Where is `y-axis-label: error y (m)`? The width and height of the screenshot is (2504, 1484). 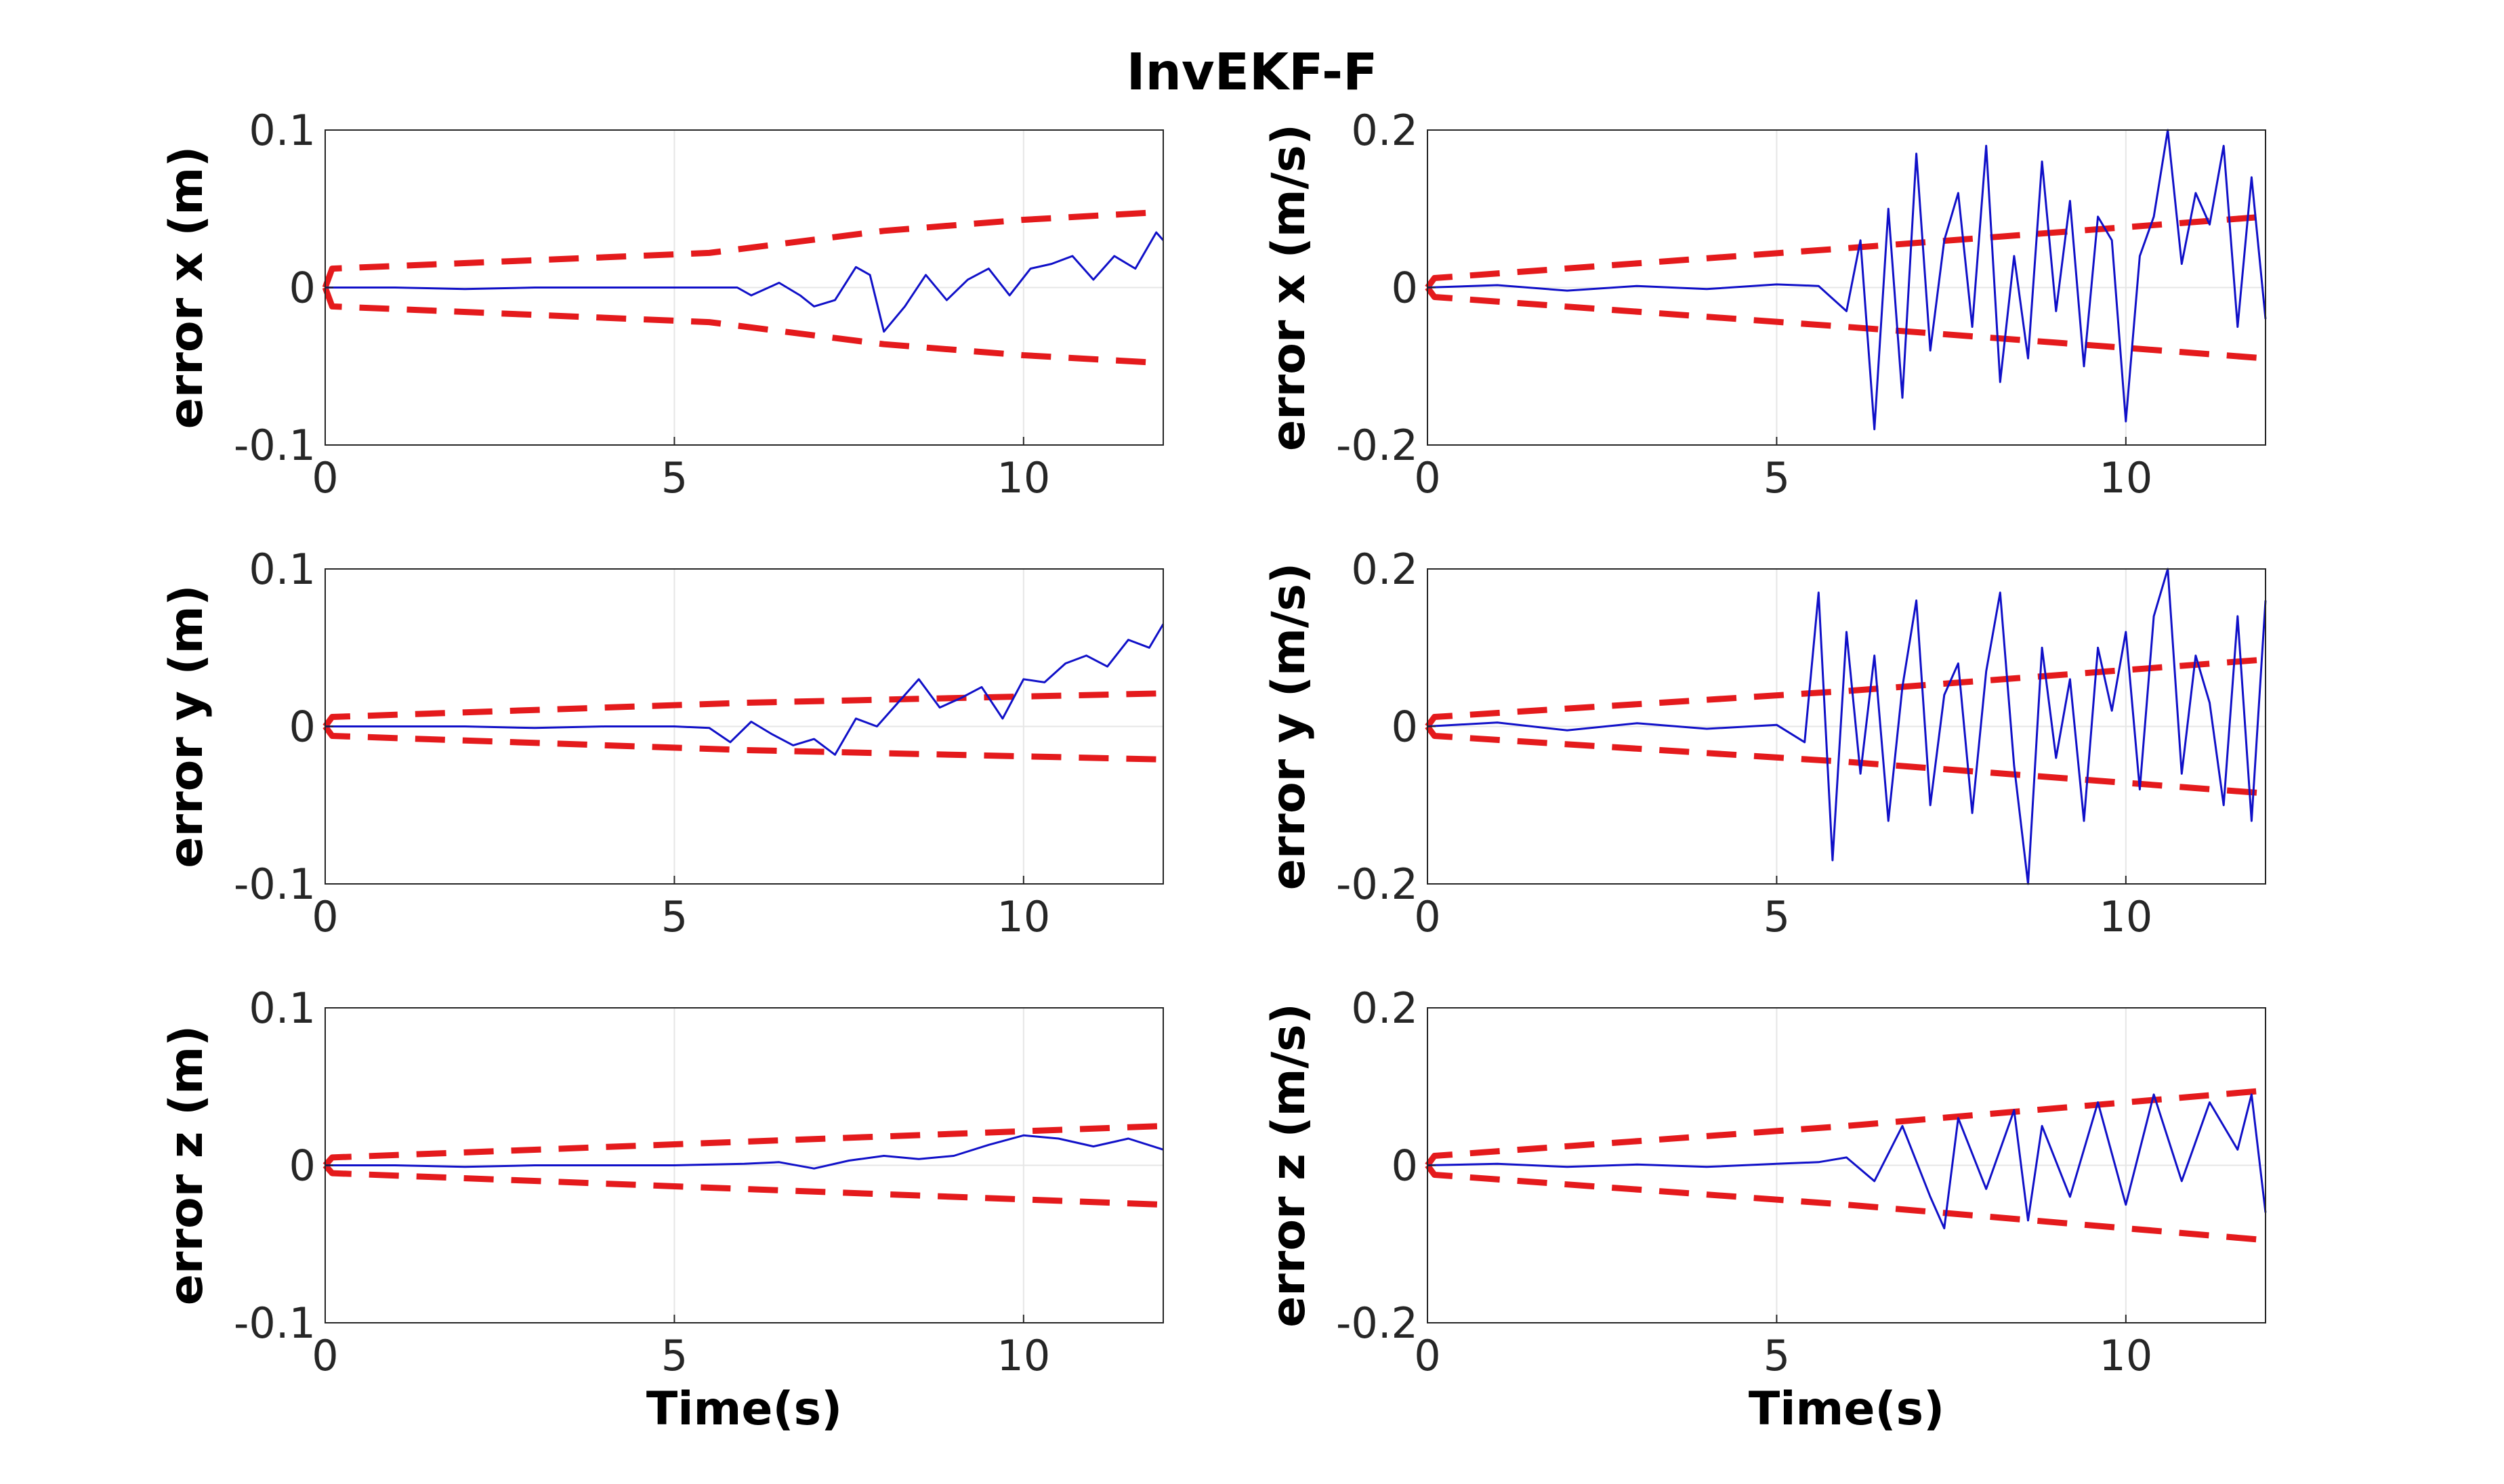
y-axis-label: error y (m) is located at coordinates (186, 726).